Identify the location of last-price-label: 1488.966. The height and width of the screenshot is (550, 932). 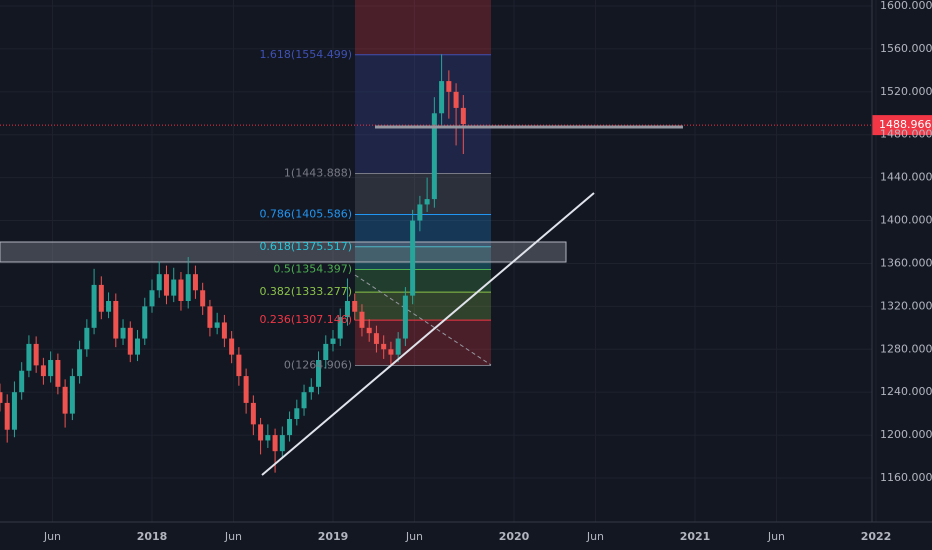
(905, 124).